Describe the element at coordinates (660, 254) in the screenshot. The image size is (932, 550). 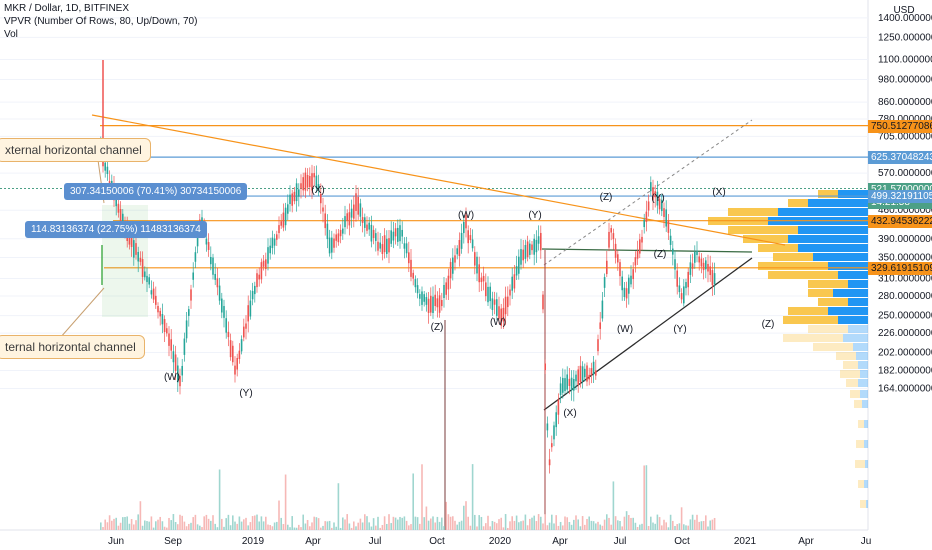
I see `wave-label: (Z)` at that location.